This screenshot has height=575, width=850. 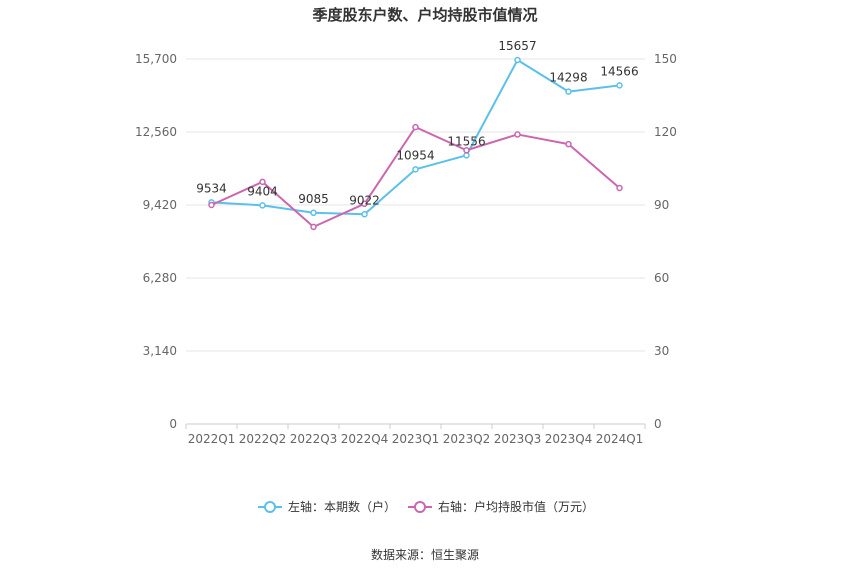 What do you see at coordinates (173, 424) in the screenshot?
I see `left-tick-label: 0` at bounding box center [173, 424].